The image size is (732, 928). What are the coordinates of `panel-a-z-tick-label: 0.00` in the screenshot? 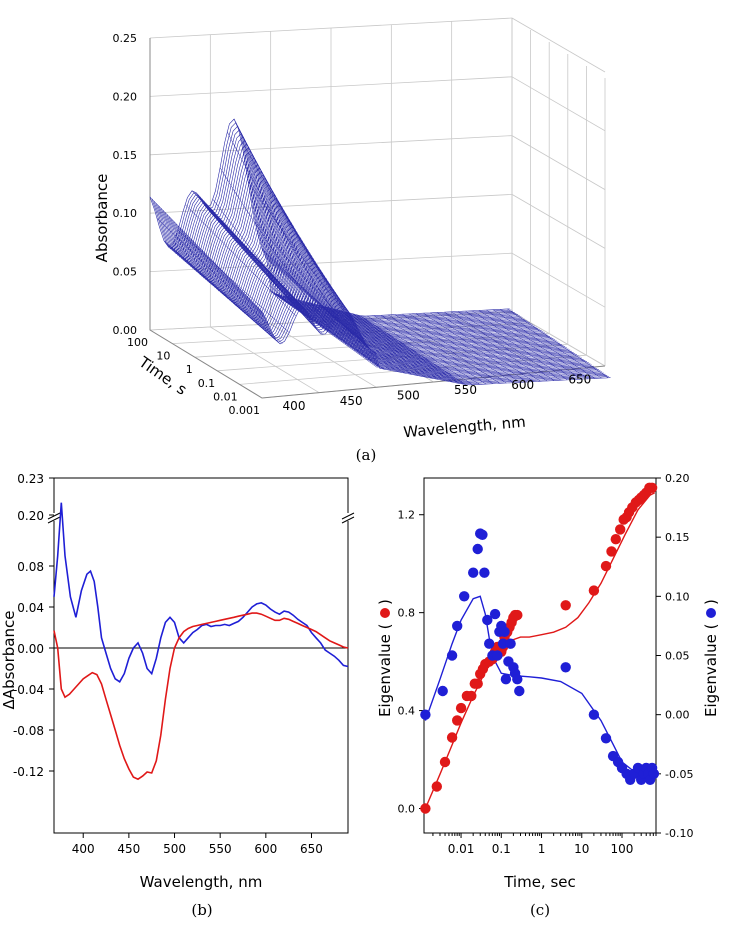 It's located at (125, 330).